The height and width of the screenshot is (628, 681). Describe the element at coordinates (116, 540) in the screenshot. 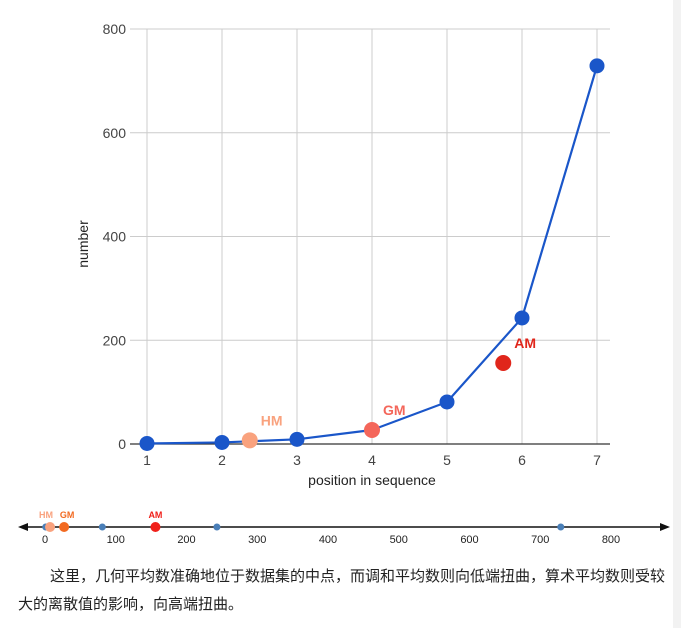

I see `number-line-tick-label: 100` at that location.